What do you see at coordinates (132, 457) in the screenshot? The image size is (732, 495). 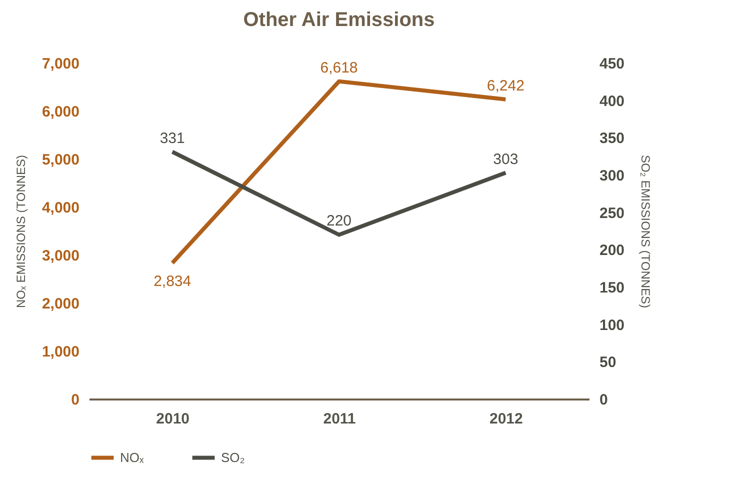 I see `legend-label: NOₓ` at bounding box center [132, 457].